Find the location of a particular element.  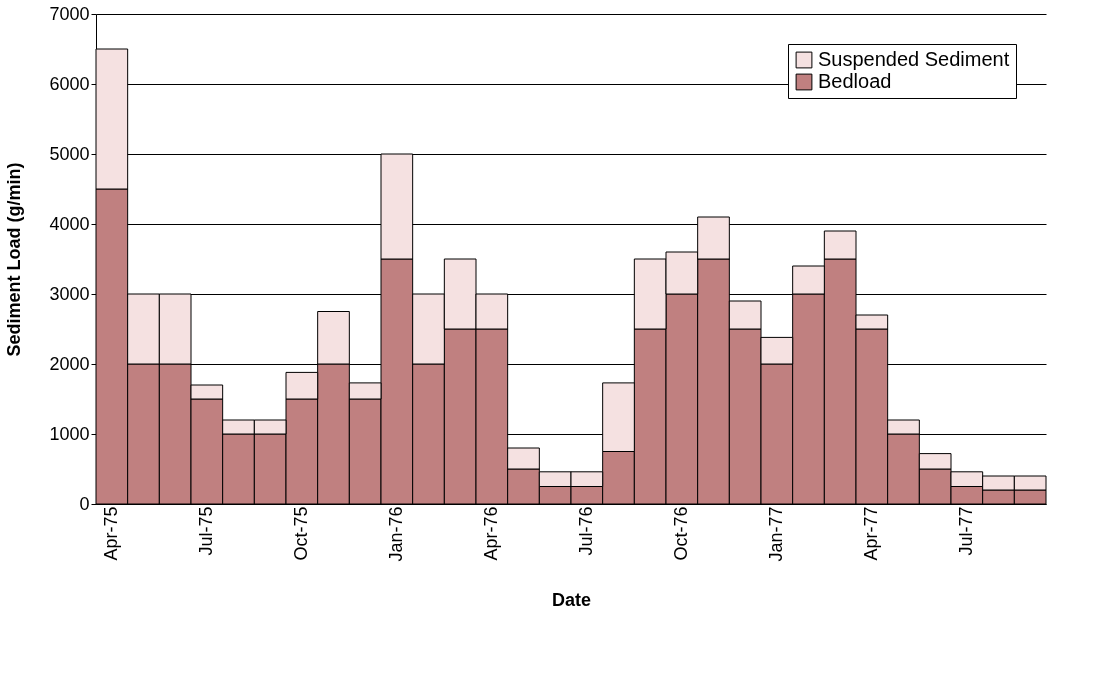

x-tick-label: Oct-75 is located at coordinates (300, 533).